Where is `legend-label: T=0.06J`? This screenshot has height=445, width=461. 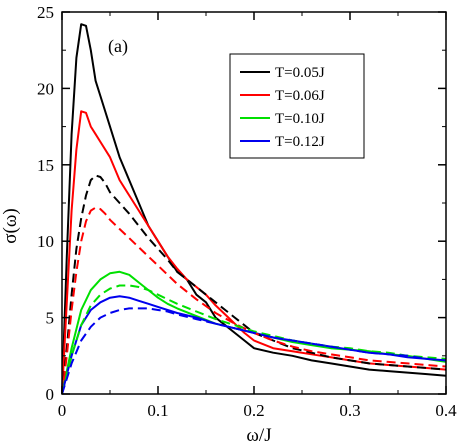
legend-label: T=0.06J is located at coordinates (300, 96).